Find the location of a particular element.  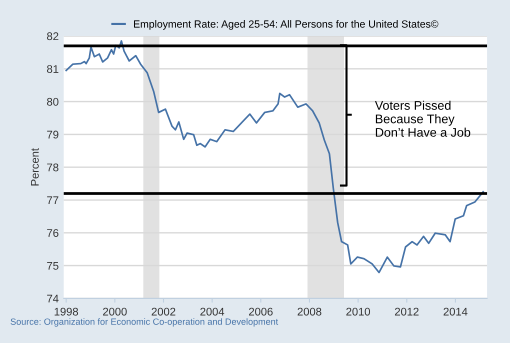

x-tick-label: 2008 is located at coordinates (310, 312).